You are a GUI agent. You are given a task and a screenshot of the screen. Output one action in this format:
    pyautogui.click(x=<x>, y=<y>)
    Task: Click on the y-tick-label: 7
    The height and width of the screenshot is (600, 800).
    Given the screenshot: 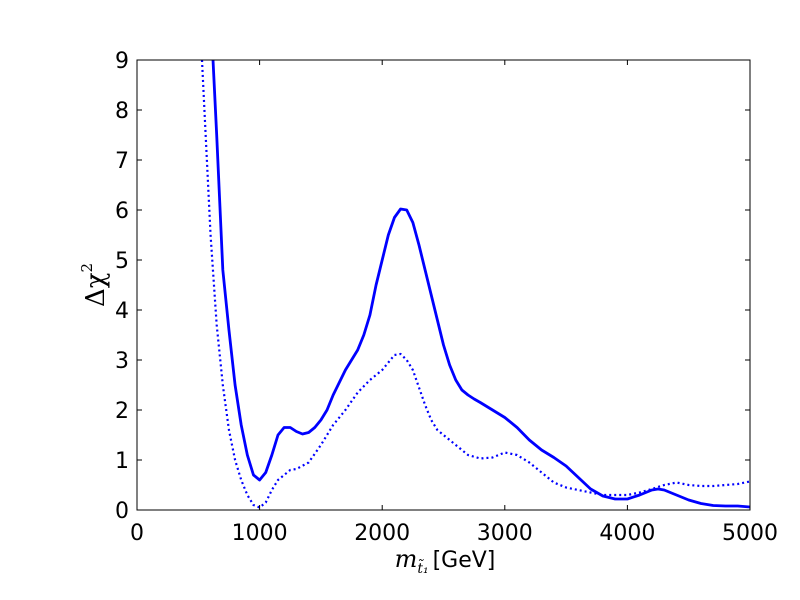 What is the action you would take?
    pyautogui.click(x=122, y=161)
    